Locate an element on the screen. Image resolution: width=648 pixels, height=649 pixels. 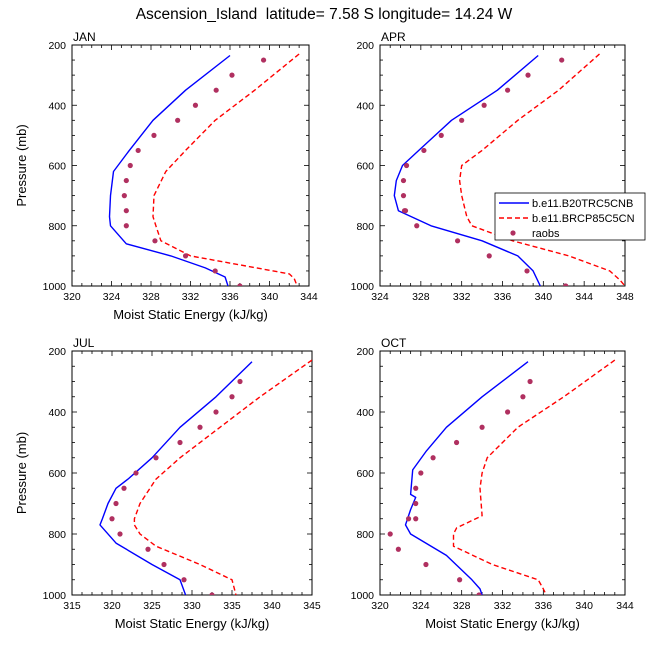
x-tick-label: 348 is located at coordinates (625, 297).